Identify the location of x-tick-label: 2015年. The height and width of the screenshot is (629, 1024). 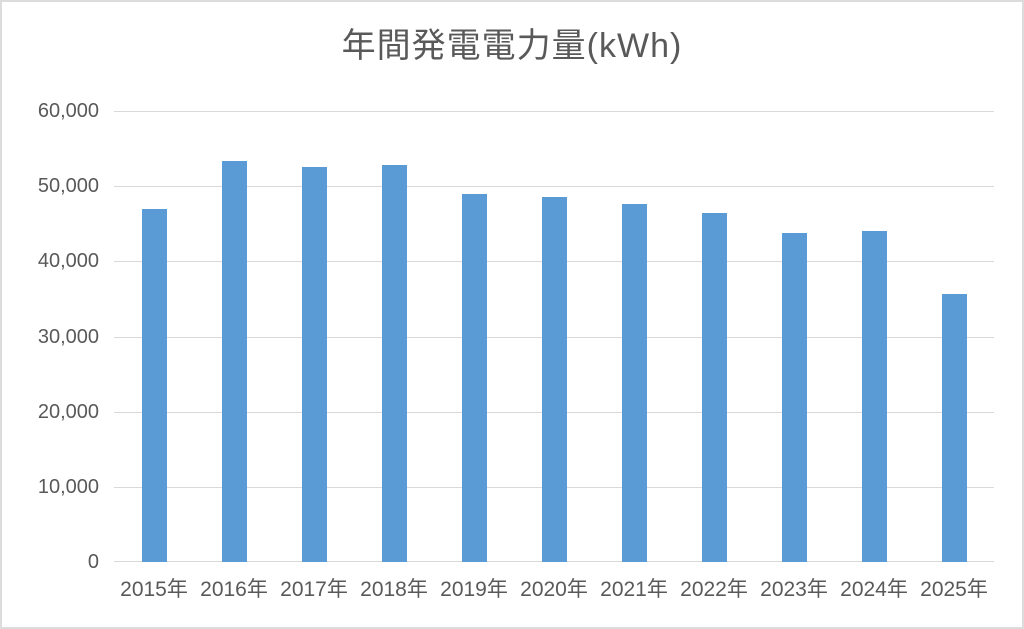
(154, 589).